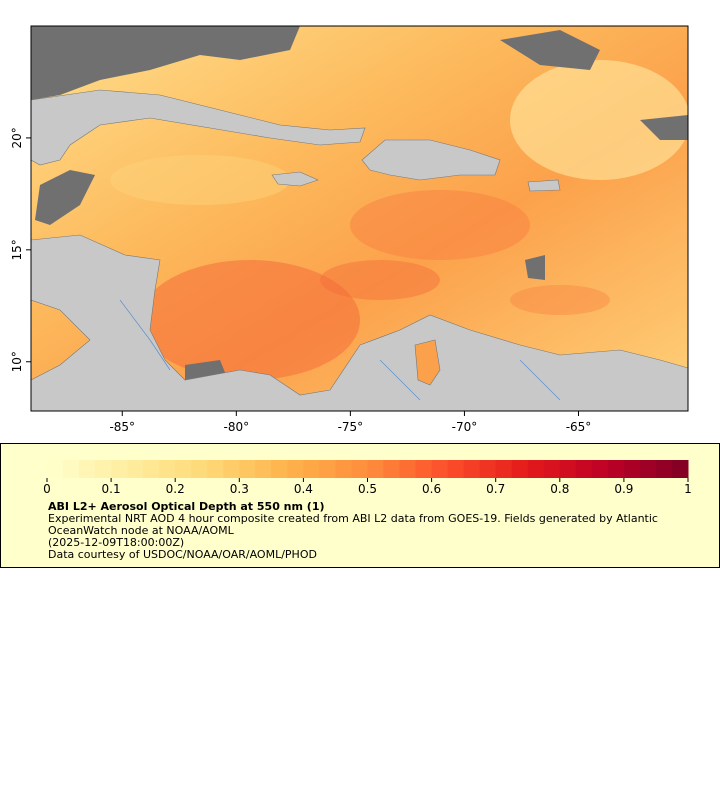 This screenshot has width=720, height=804. I want to click on y-tick-label: 10°, so click(17, 361).